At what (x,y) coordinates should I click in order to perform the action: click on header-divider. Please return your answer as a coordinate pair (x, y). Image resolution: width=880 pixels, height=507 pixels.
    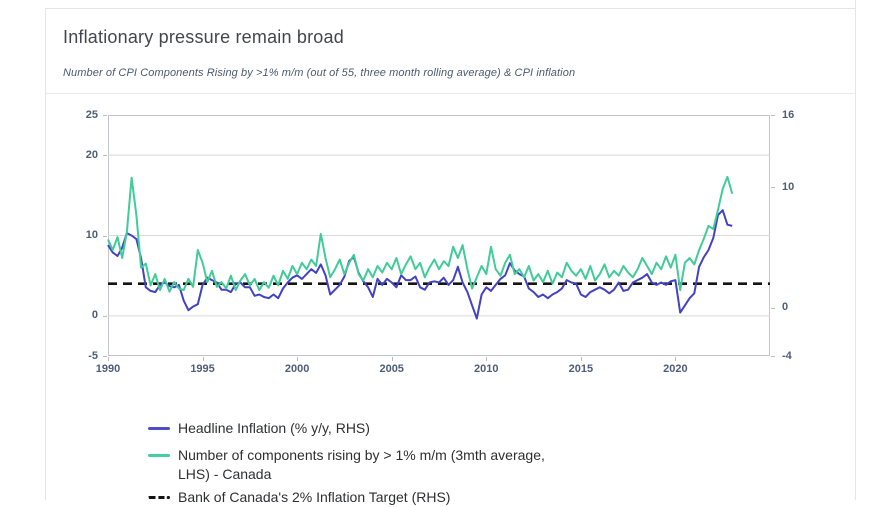
    Looking at the image, I should click on (450, 93).